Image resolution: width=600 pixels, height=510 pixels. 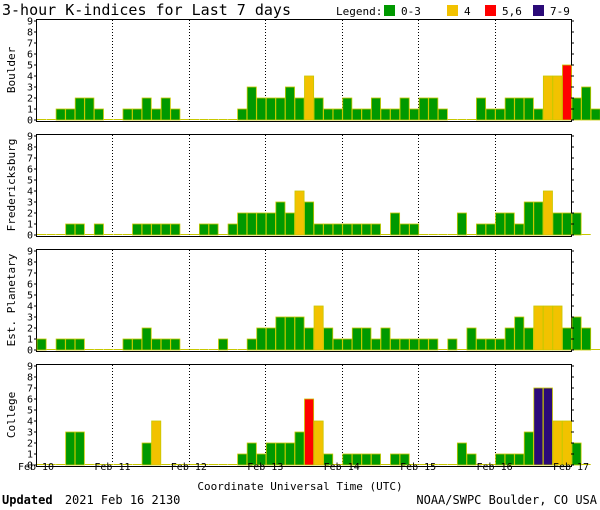 I want to click on y-tick-label: 8, so click(x=30, y=263).